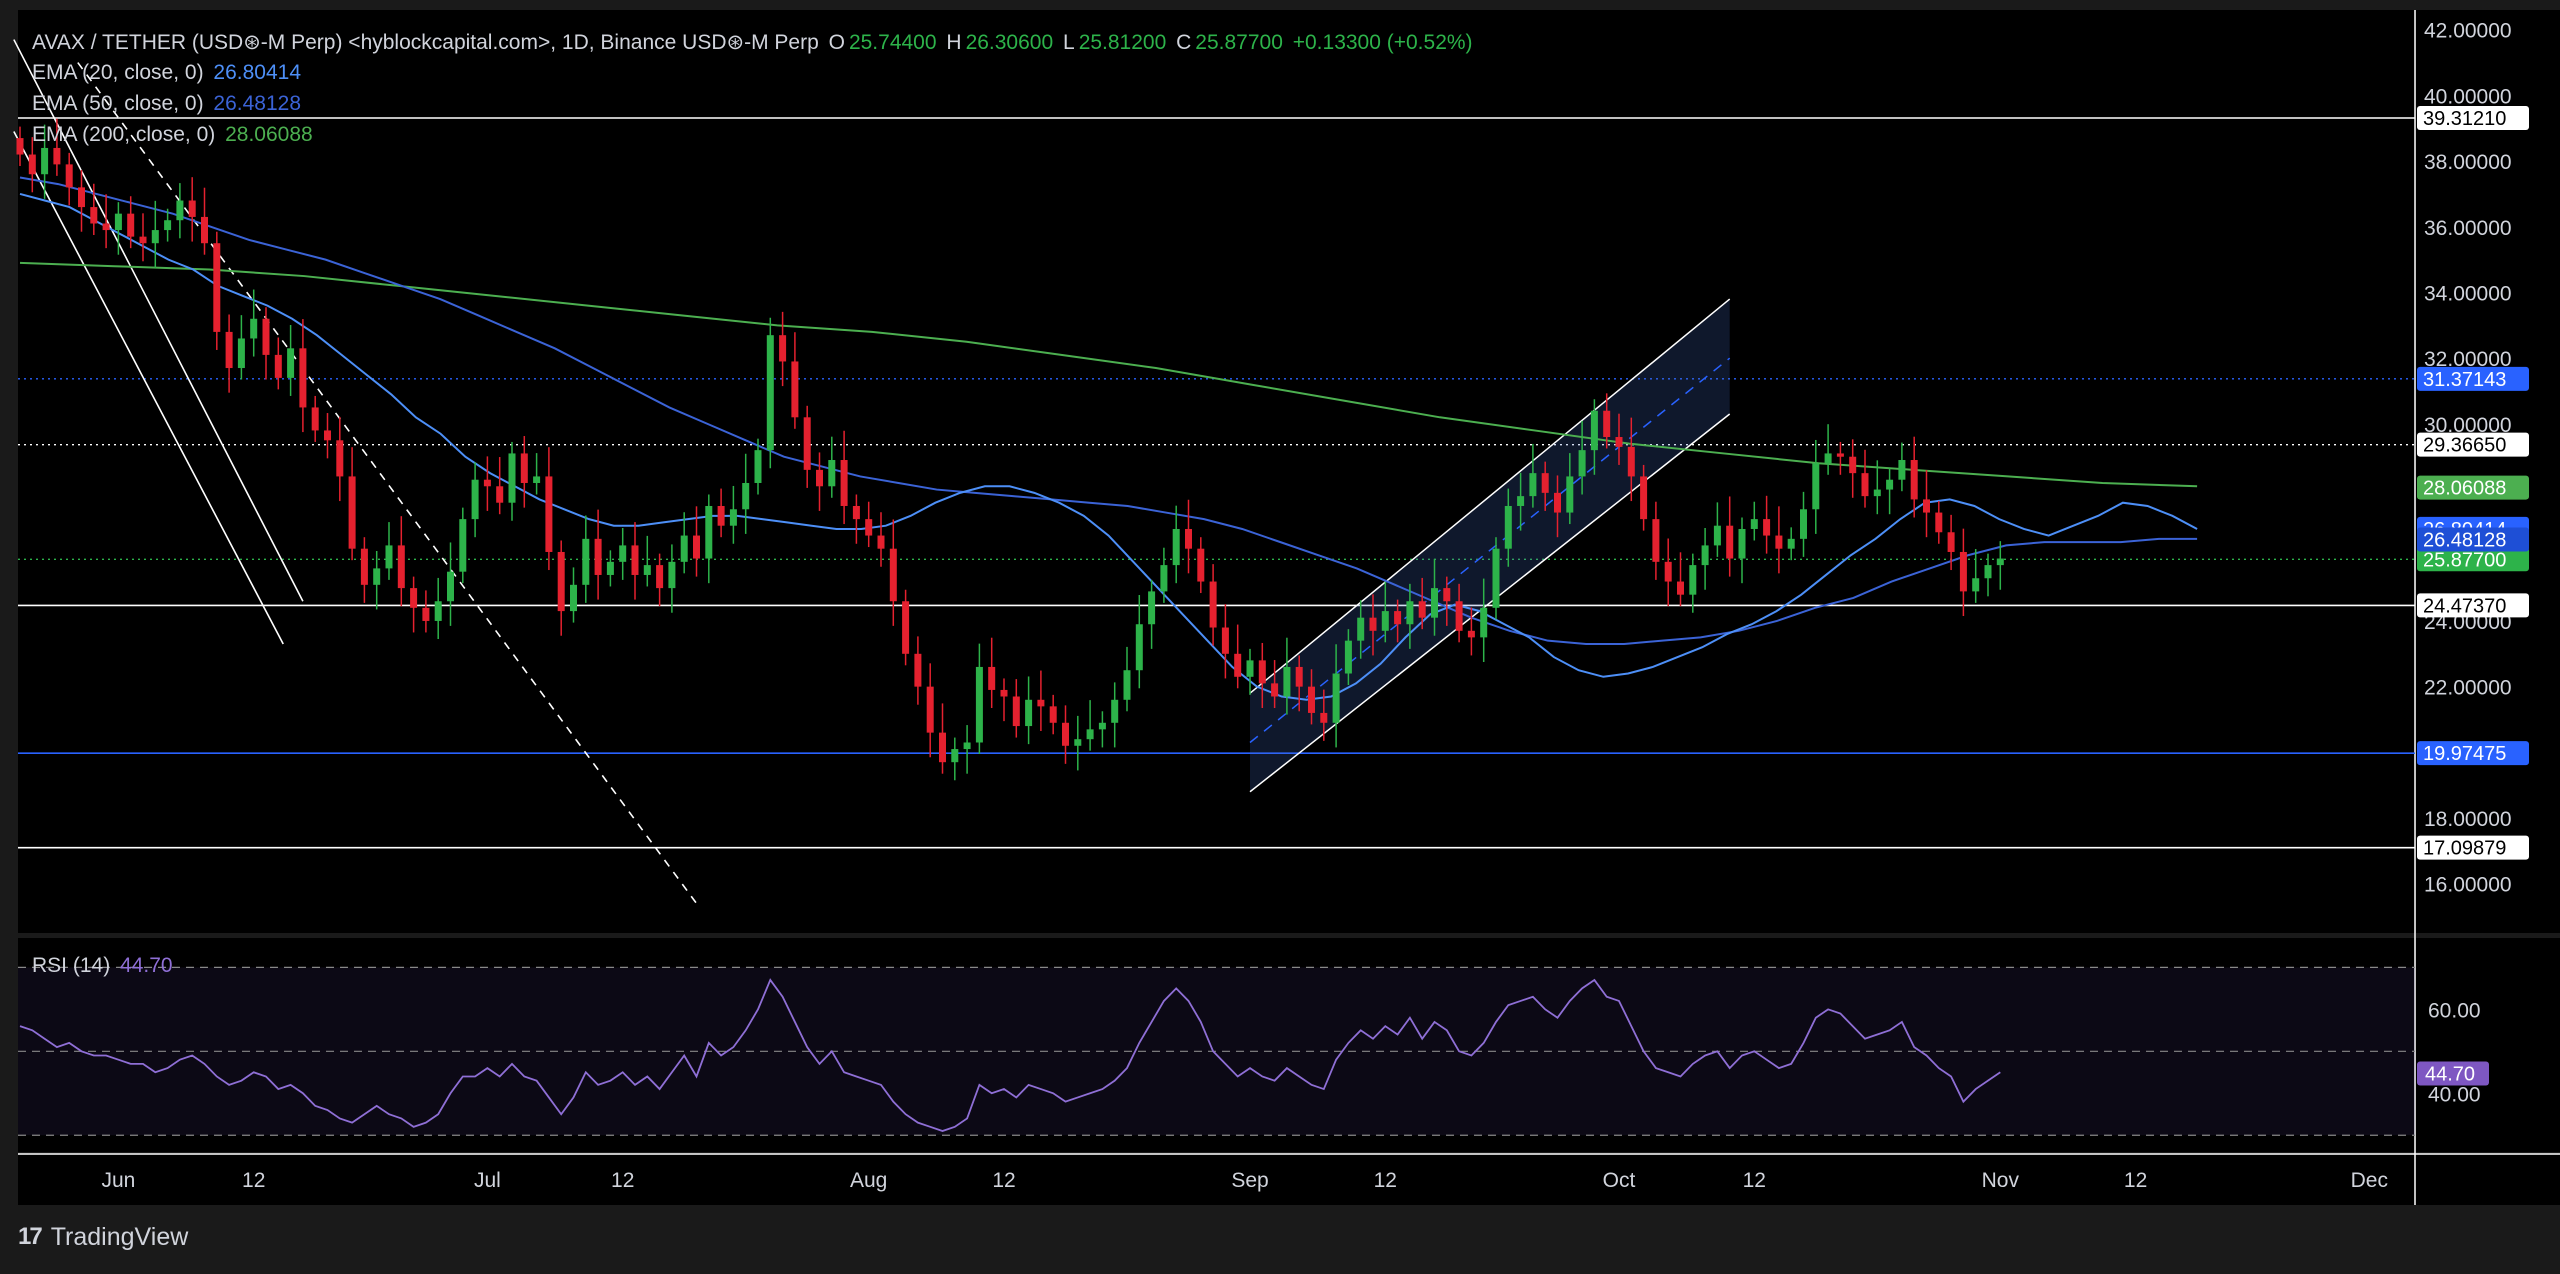 The height and width of the screenshot is (1274, 2560). Describe the element at coordinates (2464, 560) in the screenshot. I see `price-tag-label: 25.87700` at that location.